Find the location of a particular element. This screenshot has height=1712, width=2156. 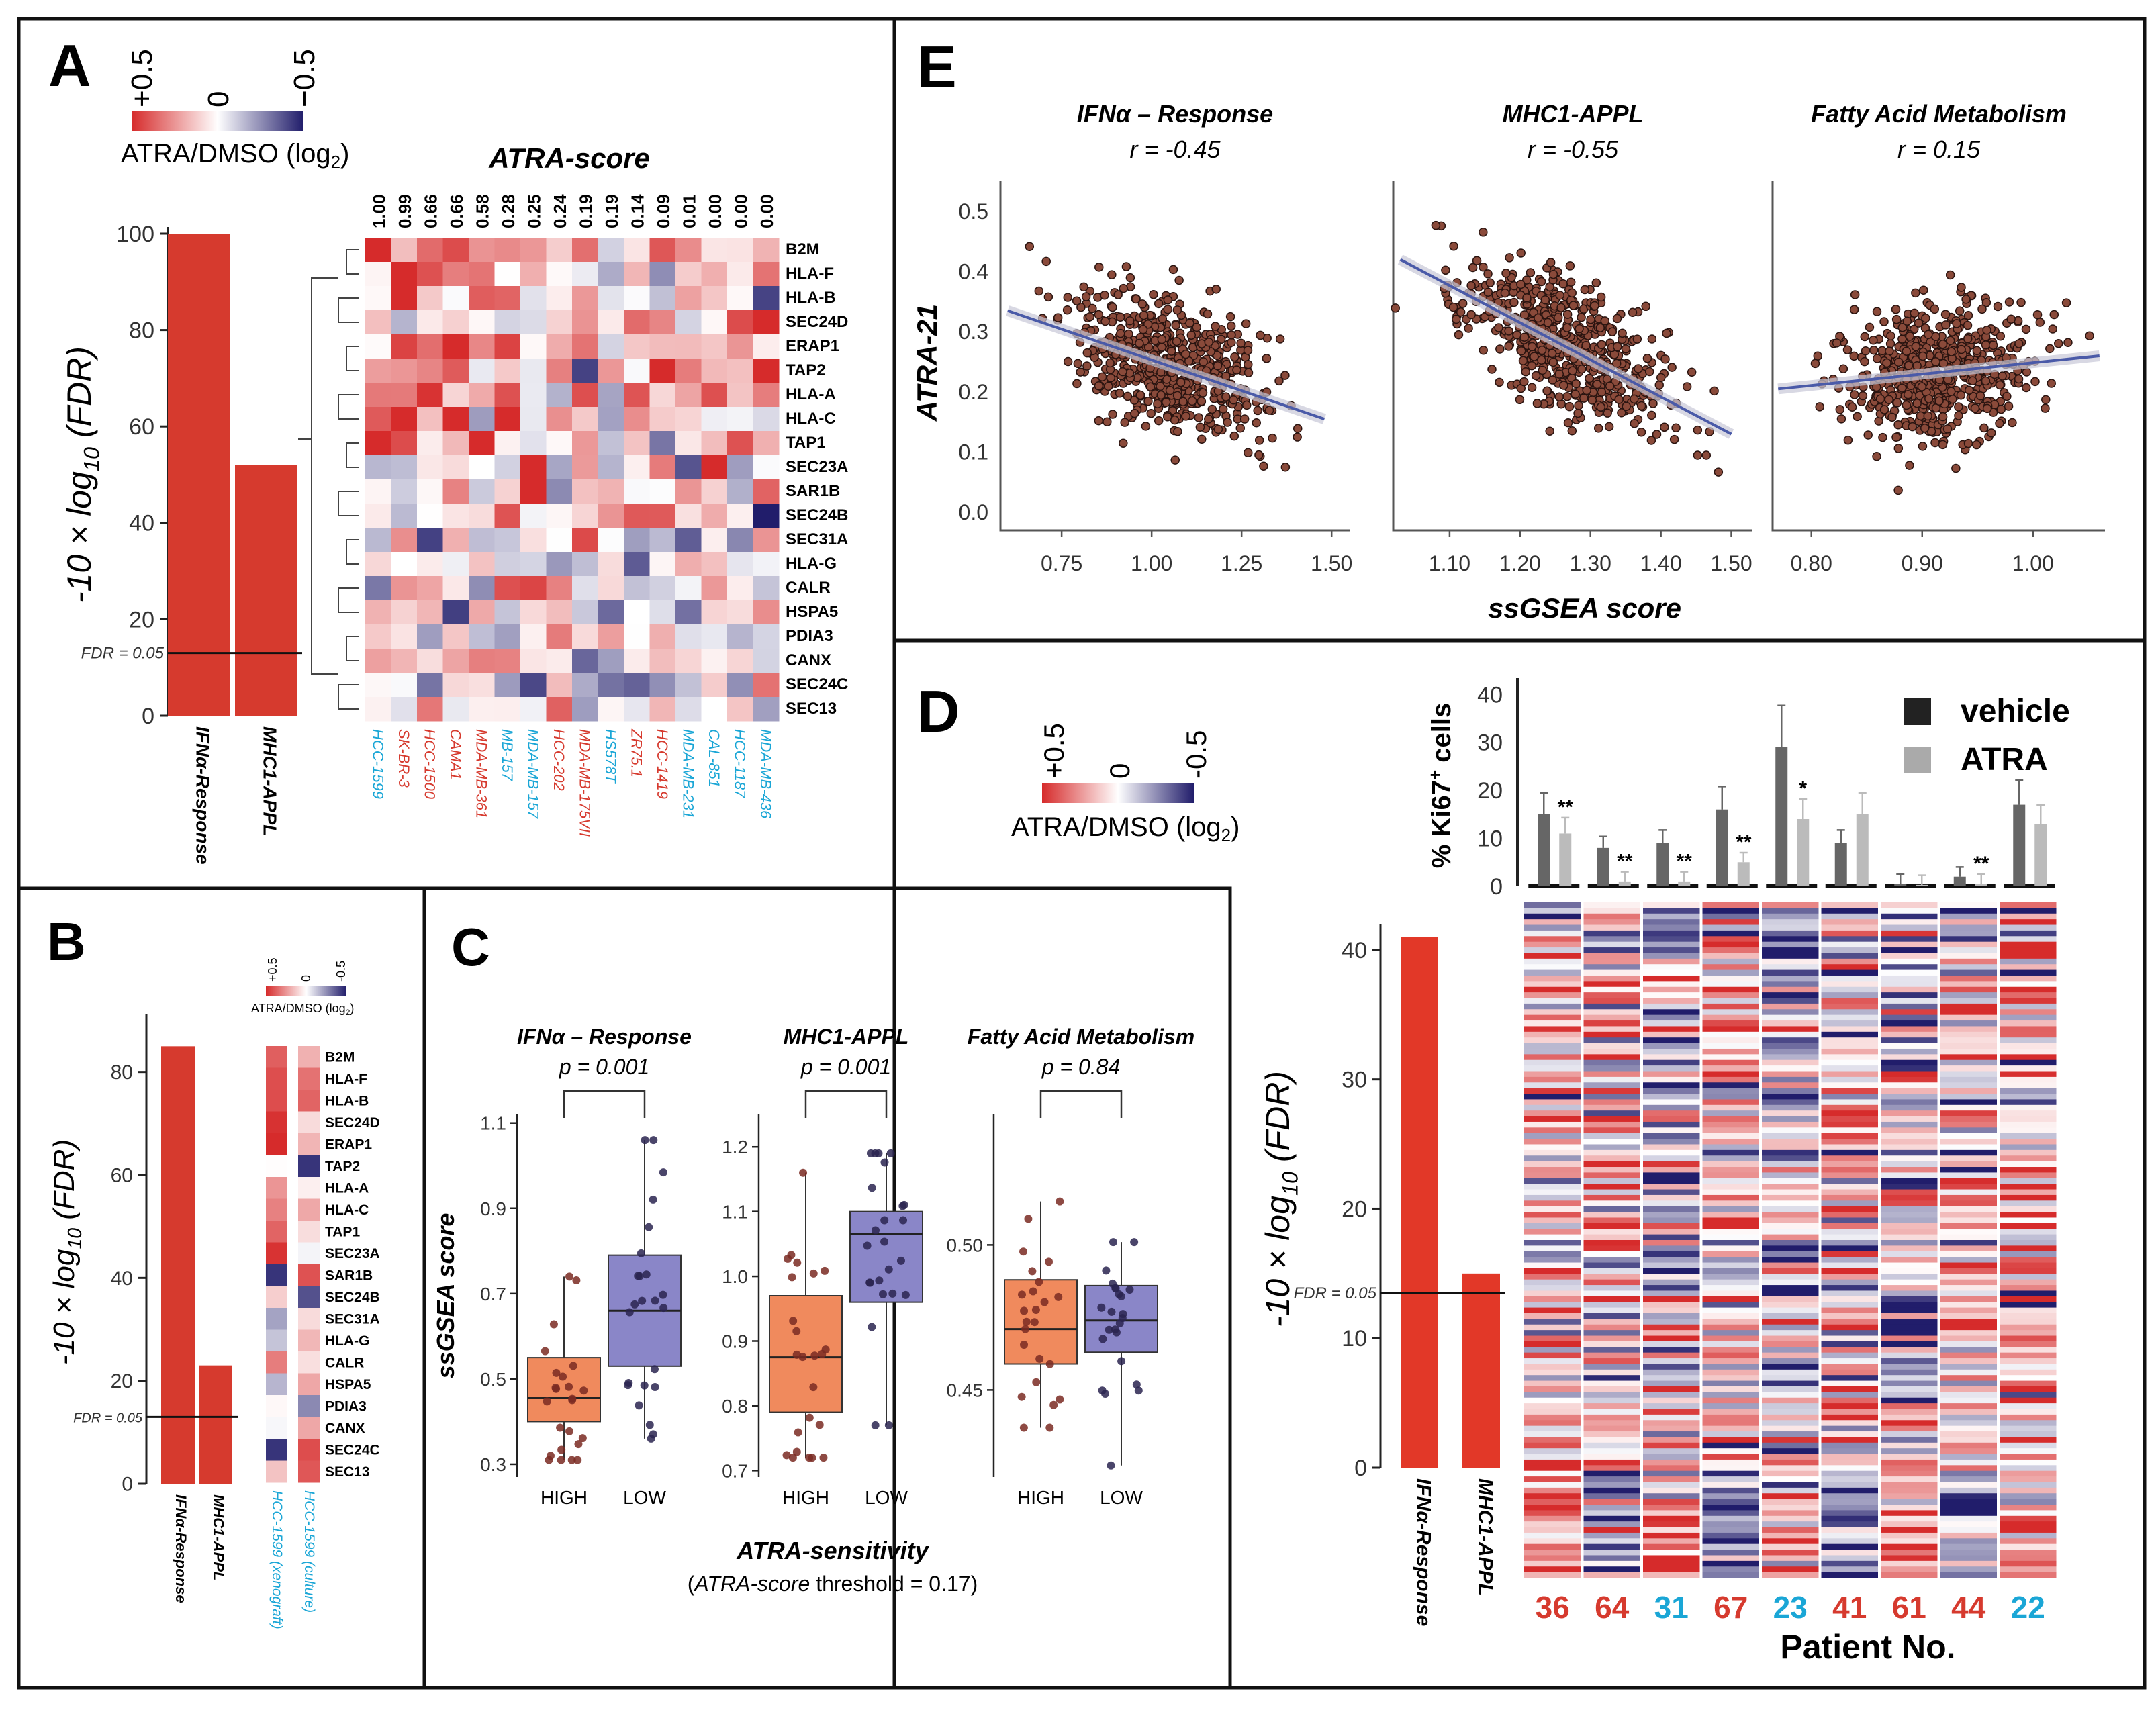

box-high is located at coordinates (1041, 1322).